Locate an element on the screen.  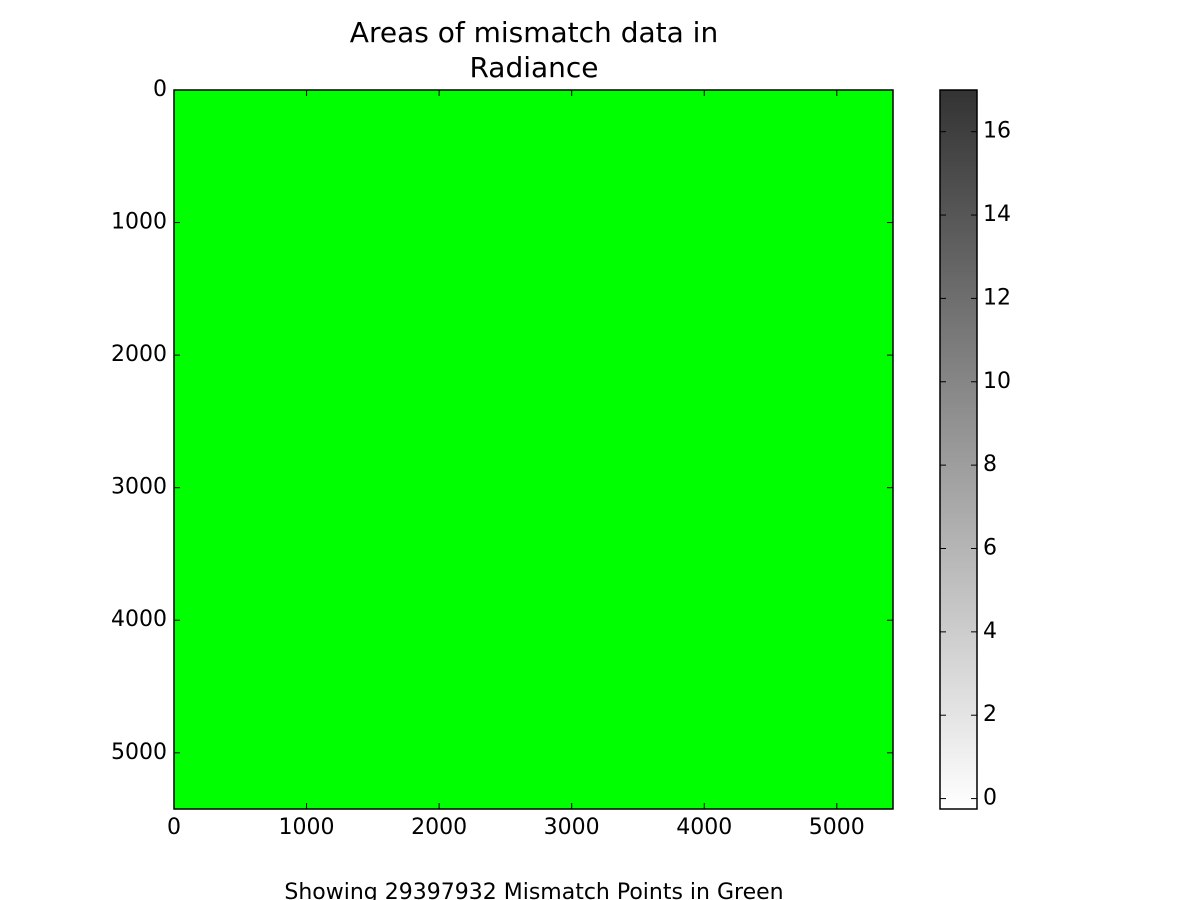
chart-title: Areas of mismatch data in is located at coordinates (534, 32).